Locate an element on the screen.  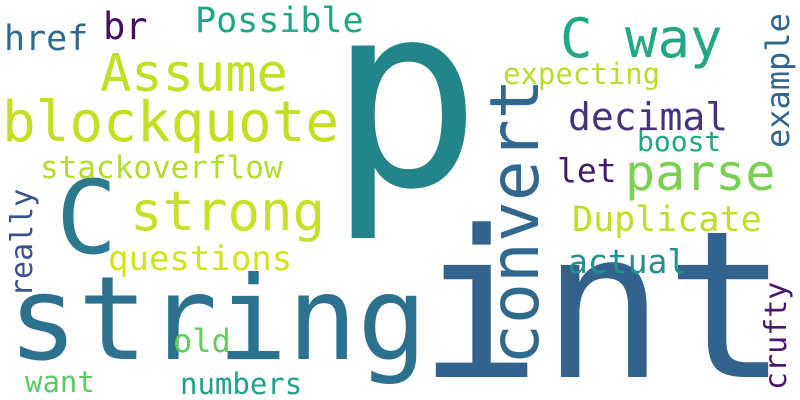
word-really: really is located at coordinates (22, 242).